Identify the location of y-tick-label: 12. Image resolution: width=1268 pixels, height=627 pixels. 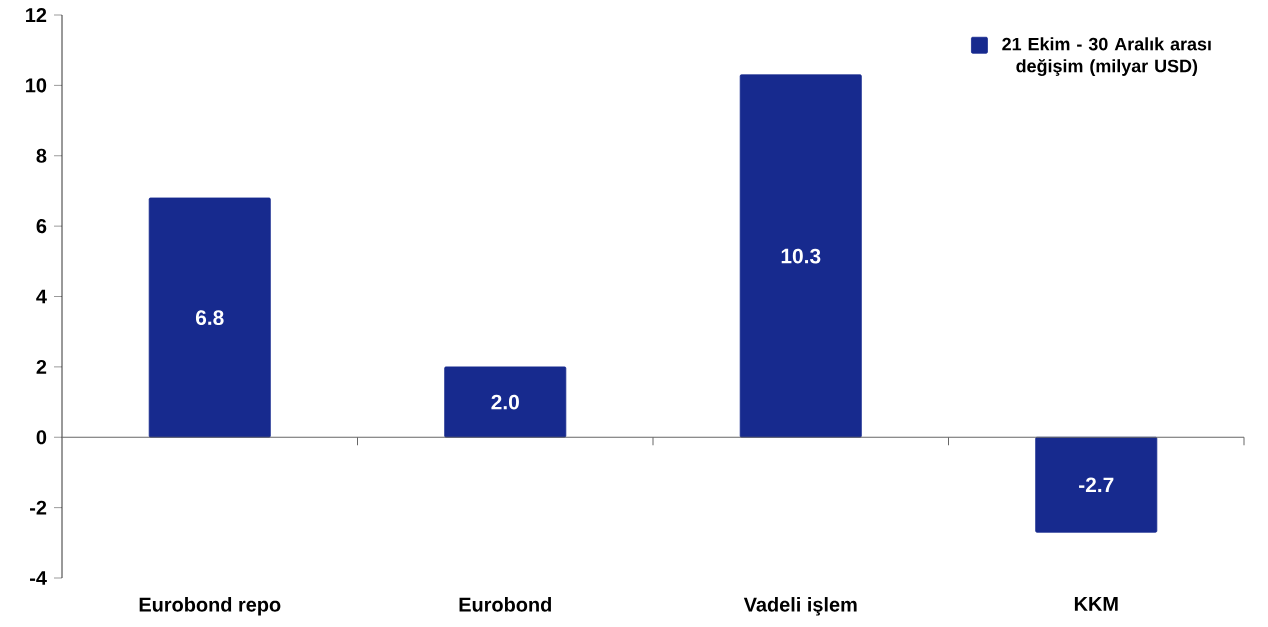
(36, 15).